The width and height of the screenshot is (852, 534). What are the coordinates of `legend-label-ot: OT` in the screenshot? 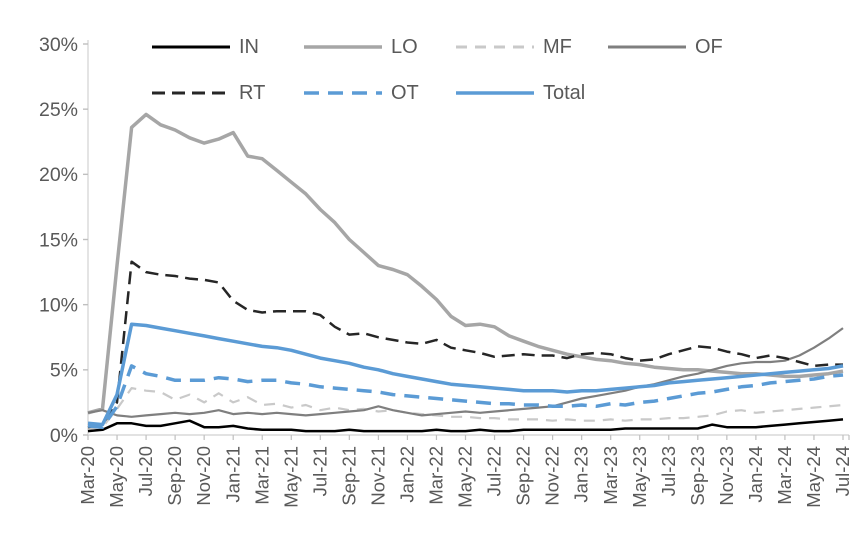 It's located at (405, 93).